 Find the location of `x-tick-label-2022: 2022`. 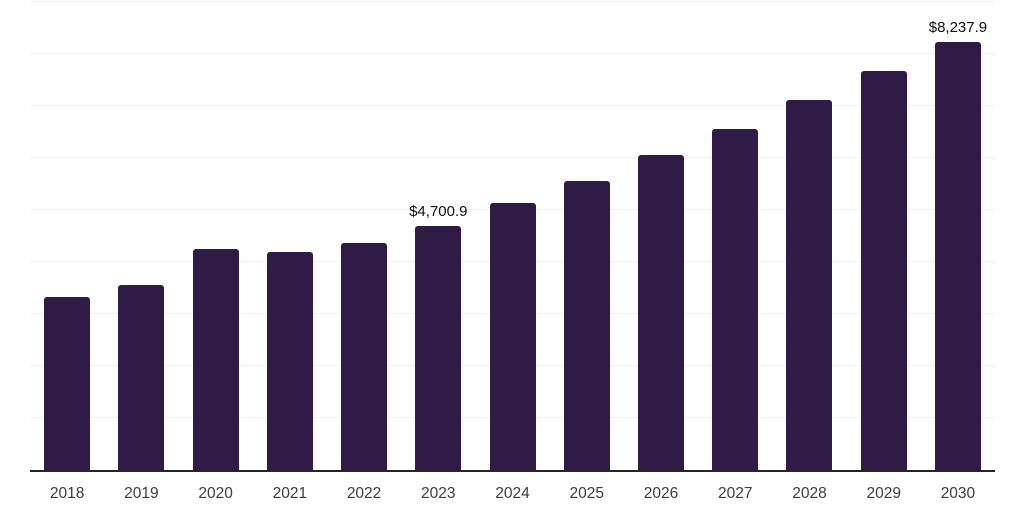

x-tick-label-2022: 2022 is located at coordinates (364, 493).